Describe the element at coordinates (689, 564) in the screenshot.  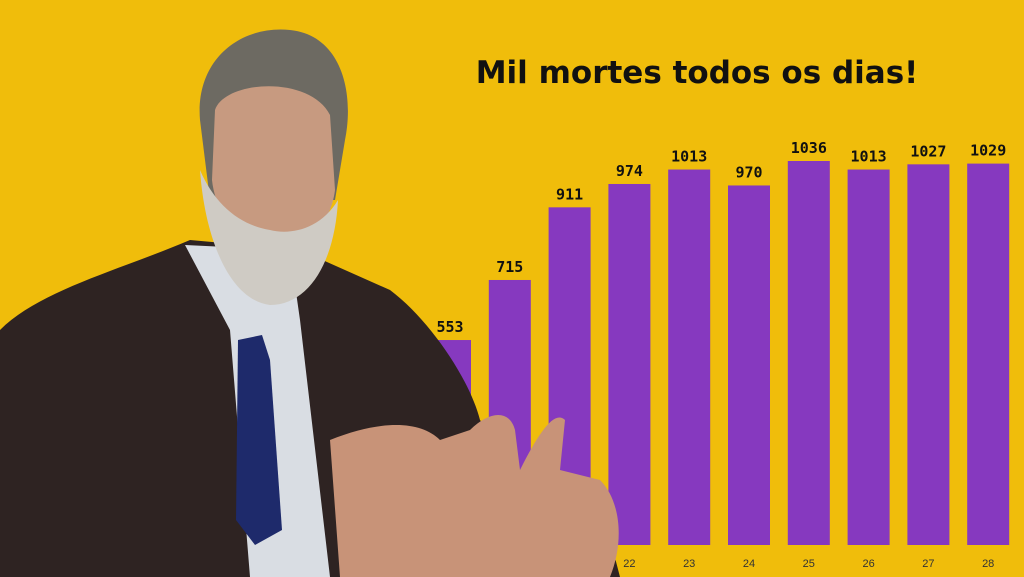
I see `x-tick-label: 23` at that location.